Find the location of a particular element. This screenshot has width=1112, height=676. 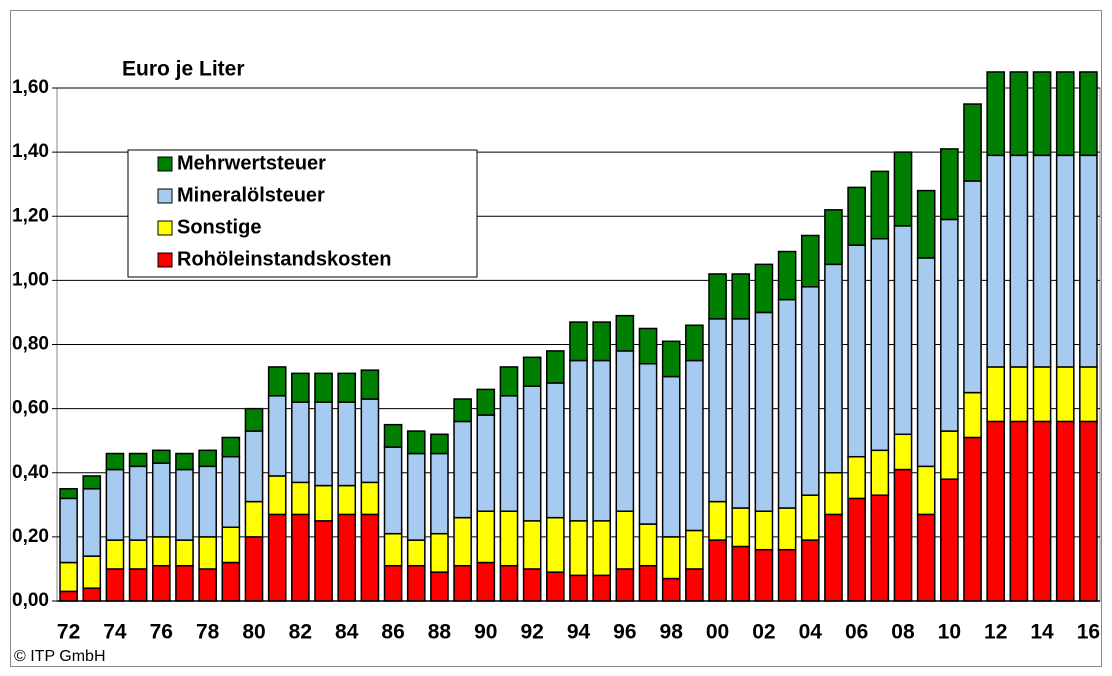

x-tick-label: 06 is located at coordinates (856, 632).